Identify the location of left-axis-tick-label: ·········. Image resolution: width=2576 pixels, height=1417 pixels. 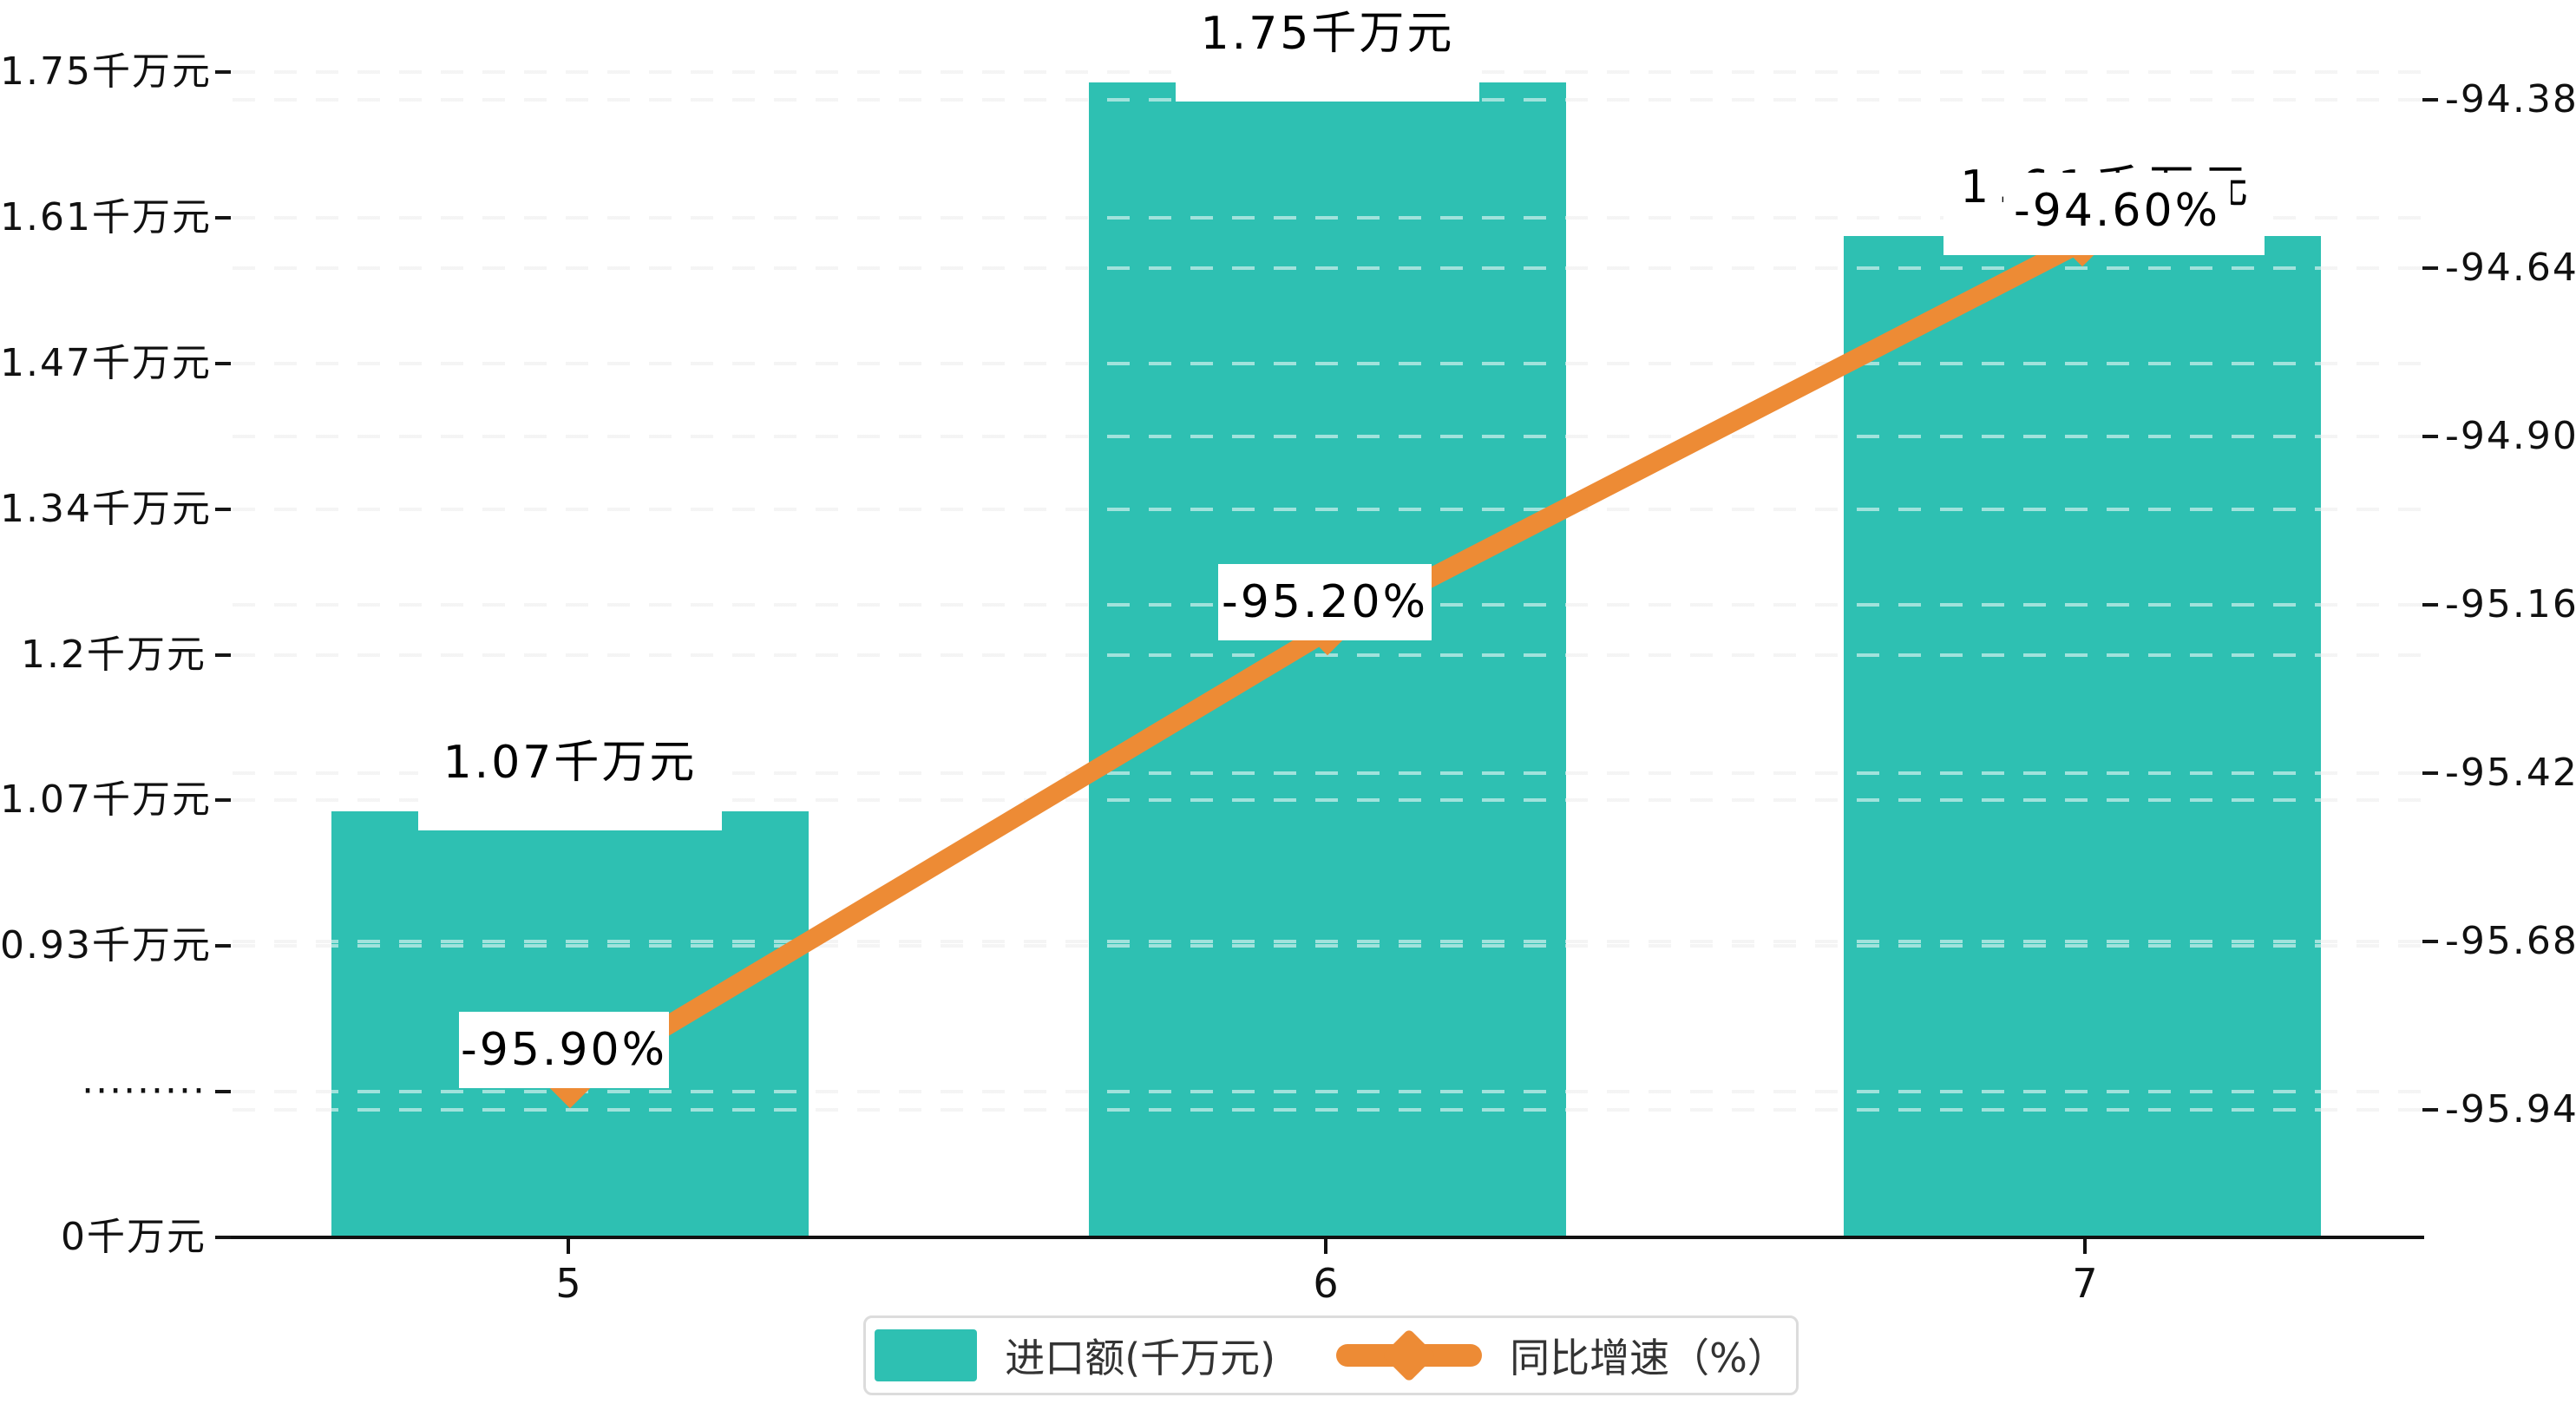
(144, 1091).